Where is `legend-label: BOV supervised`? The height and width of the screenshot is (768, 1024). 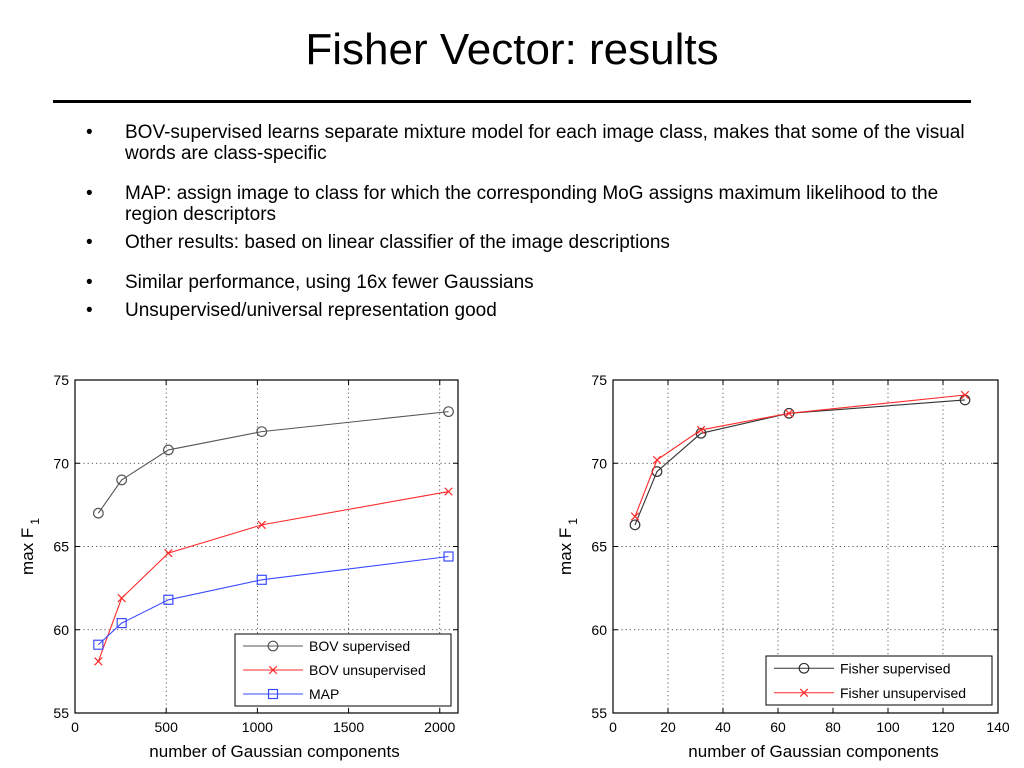
legend-label: BOV supervised is located at coordinates (359, 646).